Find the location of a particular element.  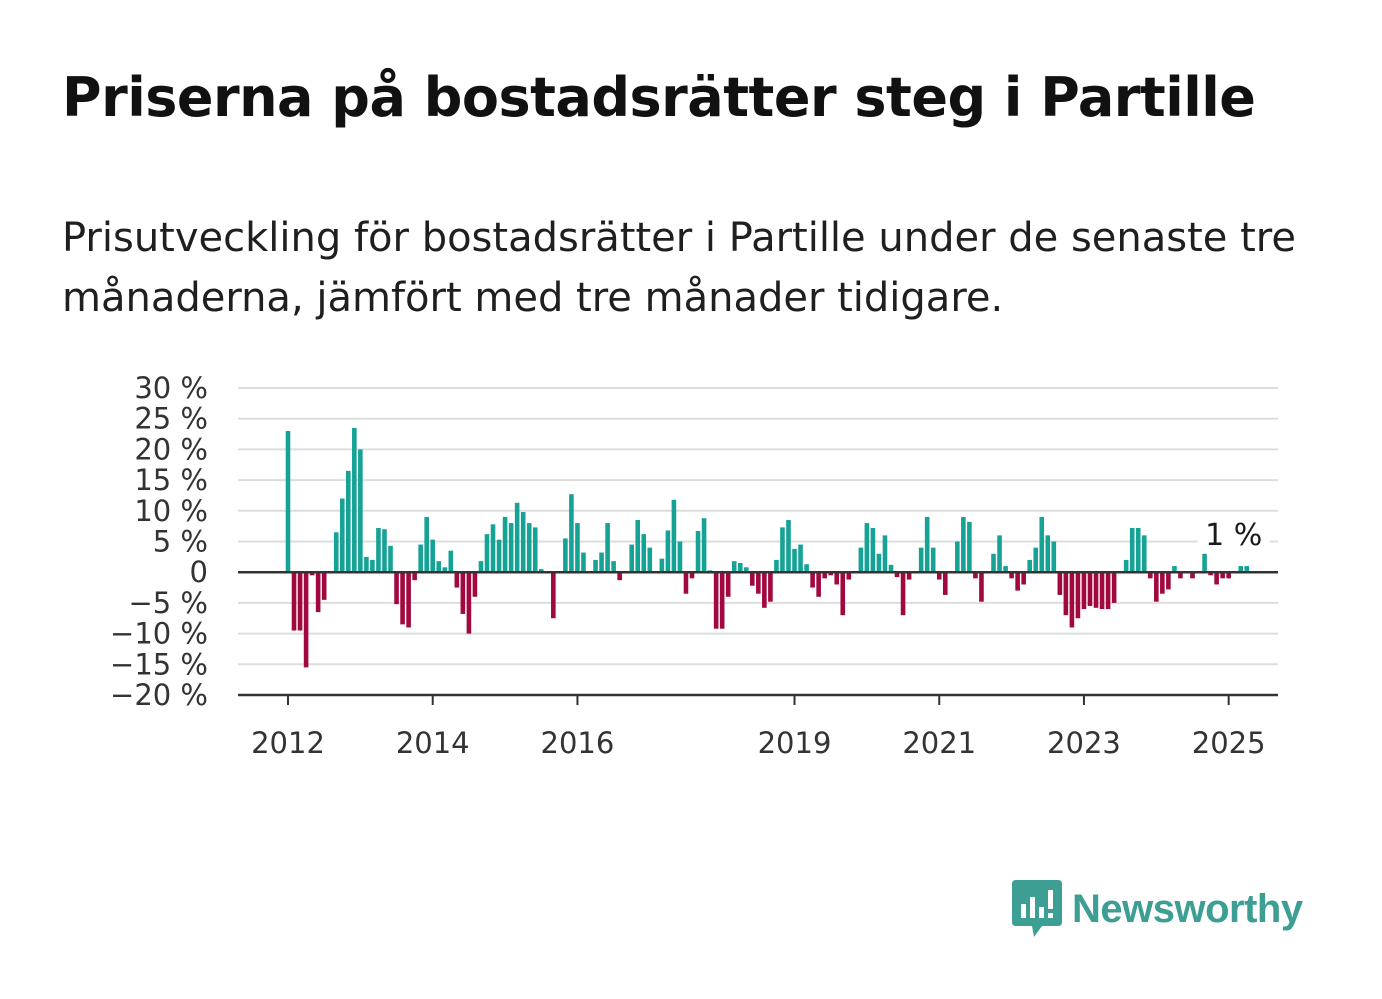

y-tick-label: 25 % is located at coordinates (171, 419).